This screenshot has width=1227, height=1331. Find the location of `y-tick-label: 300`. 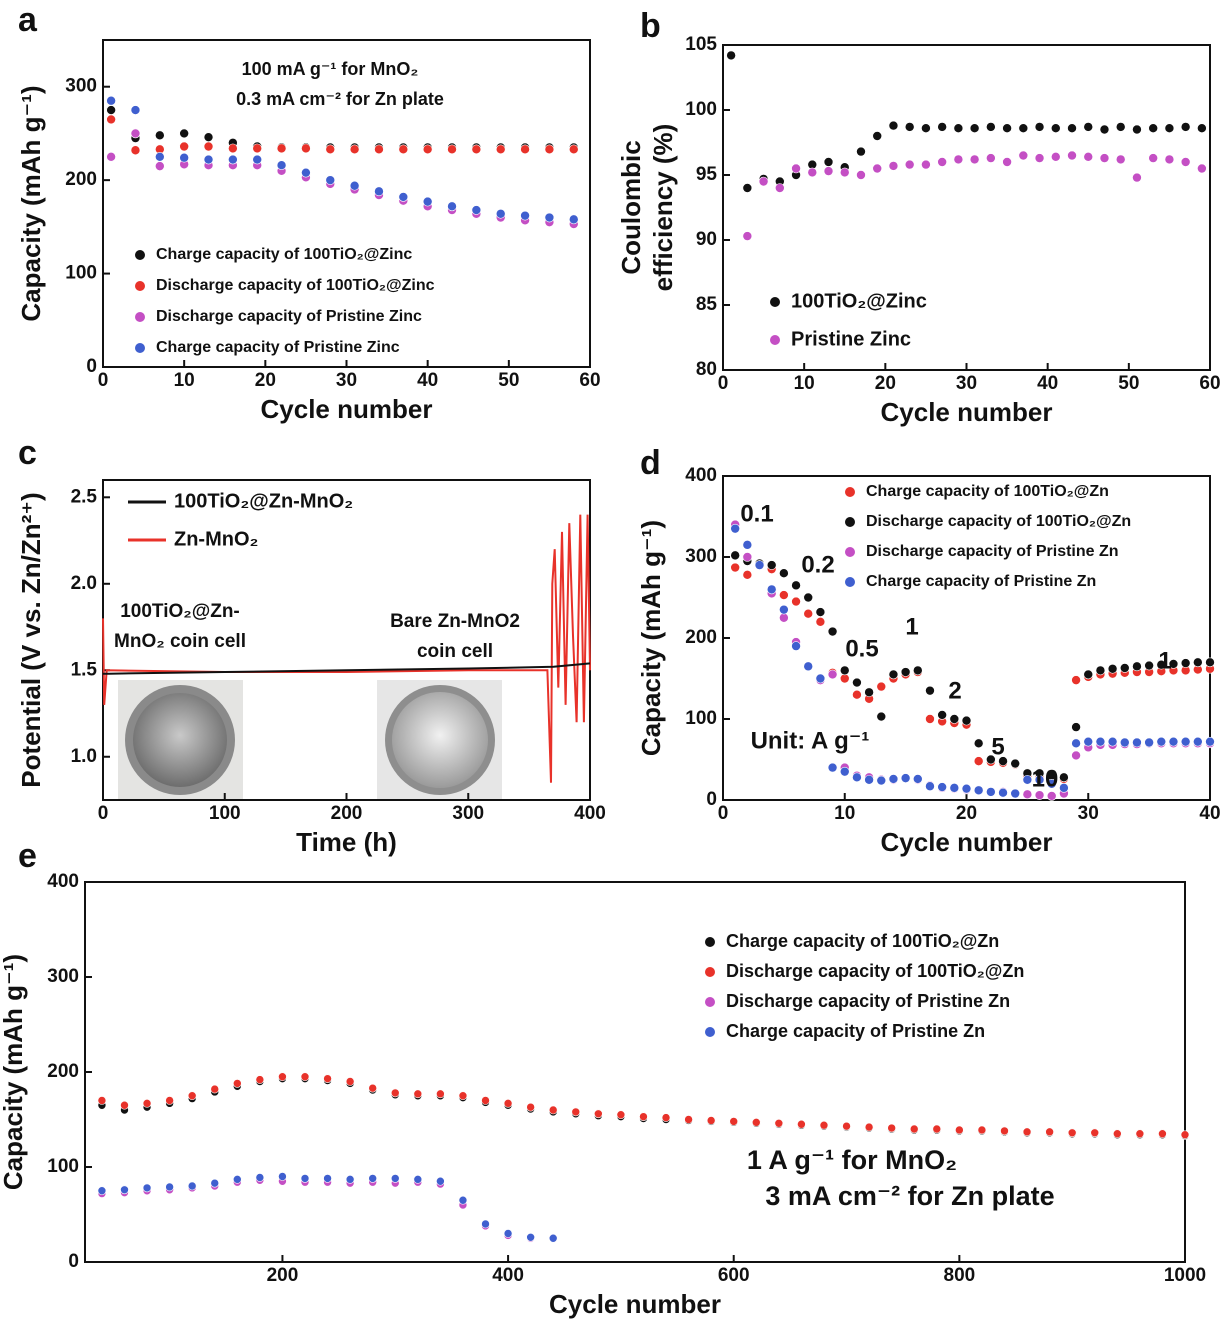

y-tick-label: 300 is located at coordinates (81, 86).